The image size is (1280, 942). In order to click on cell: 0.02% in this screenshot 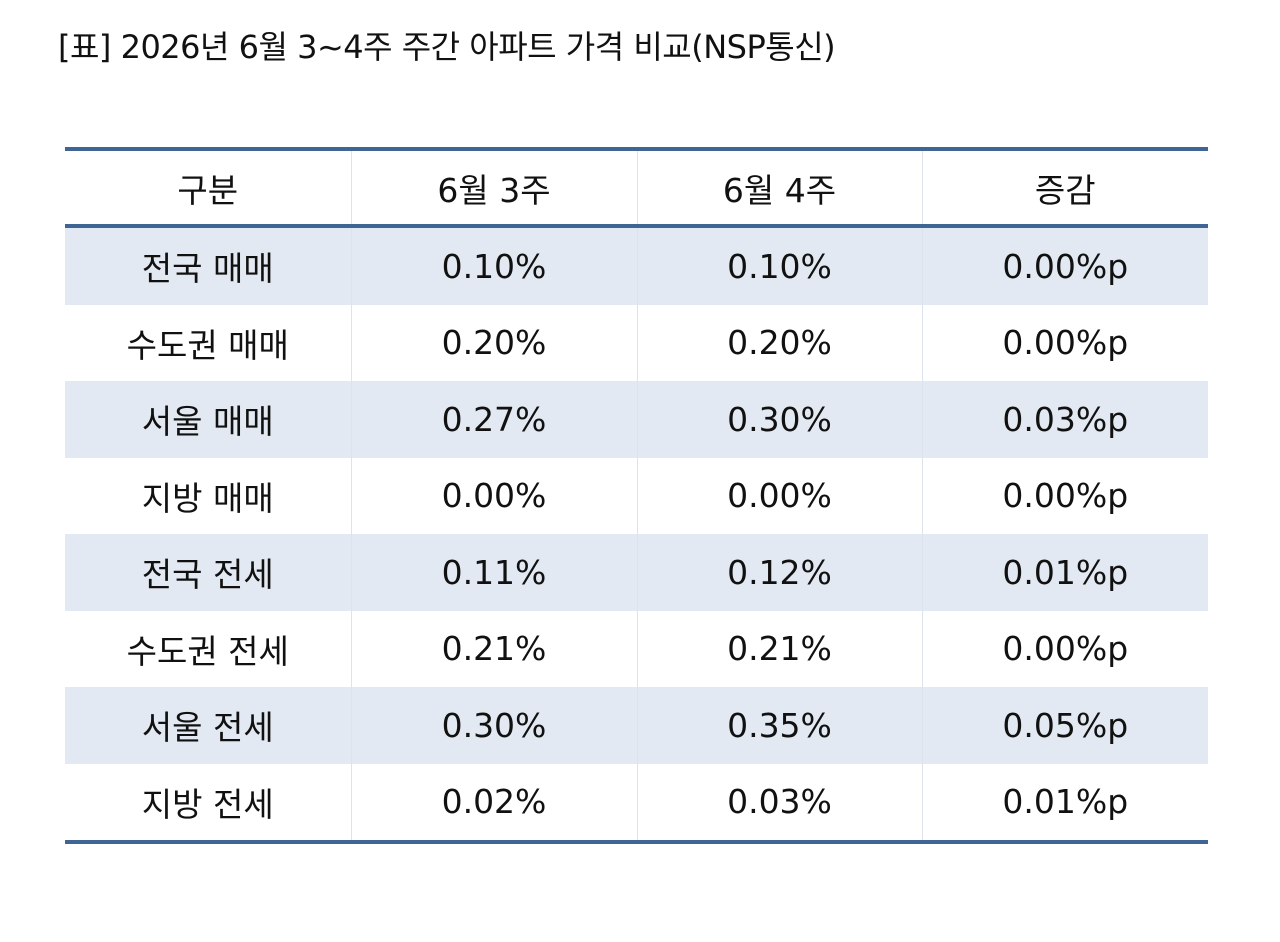, I will do `click(493, 802)`.